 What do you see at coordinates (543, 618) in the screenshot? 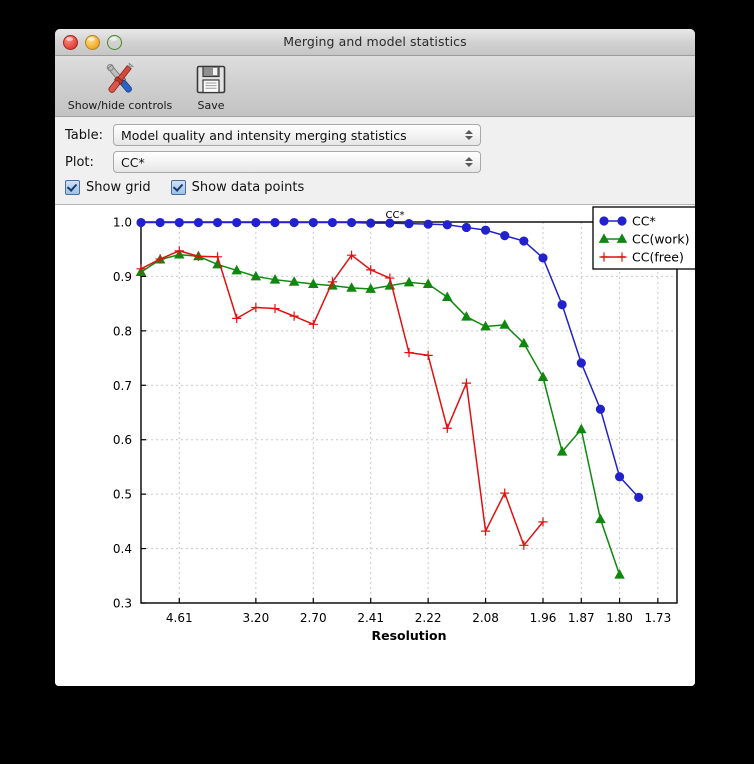
I see `x-axis-tick-label: 1.96` at bounding box center [543, 618].